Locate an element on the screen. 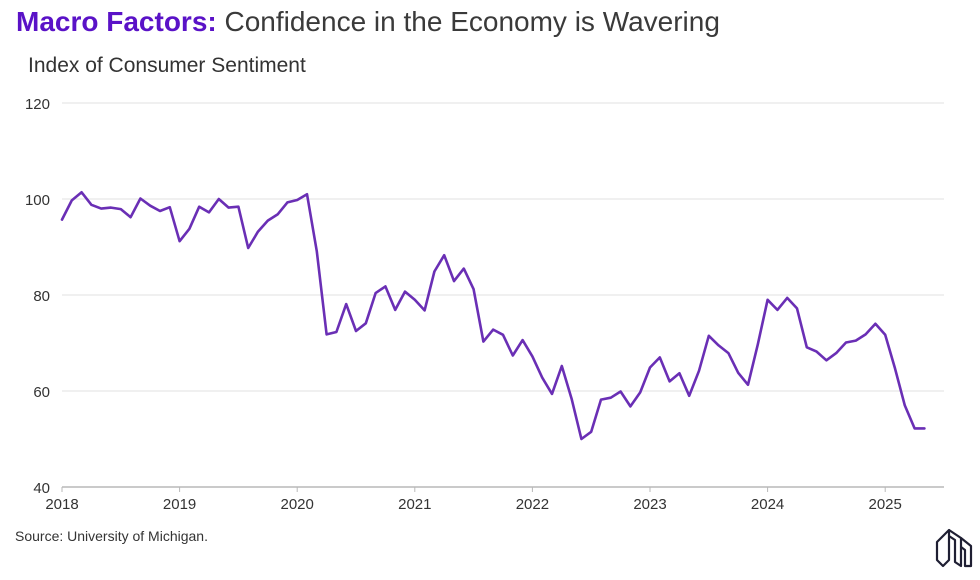 The height and width of the screenshot is (580, 980). x-tick-label: 2022 is located at coordinates (532, 504).